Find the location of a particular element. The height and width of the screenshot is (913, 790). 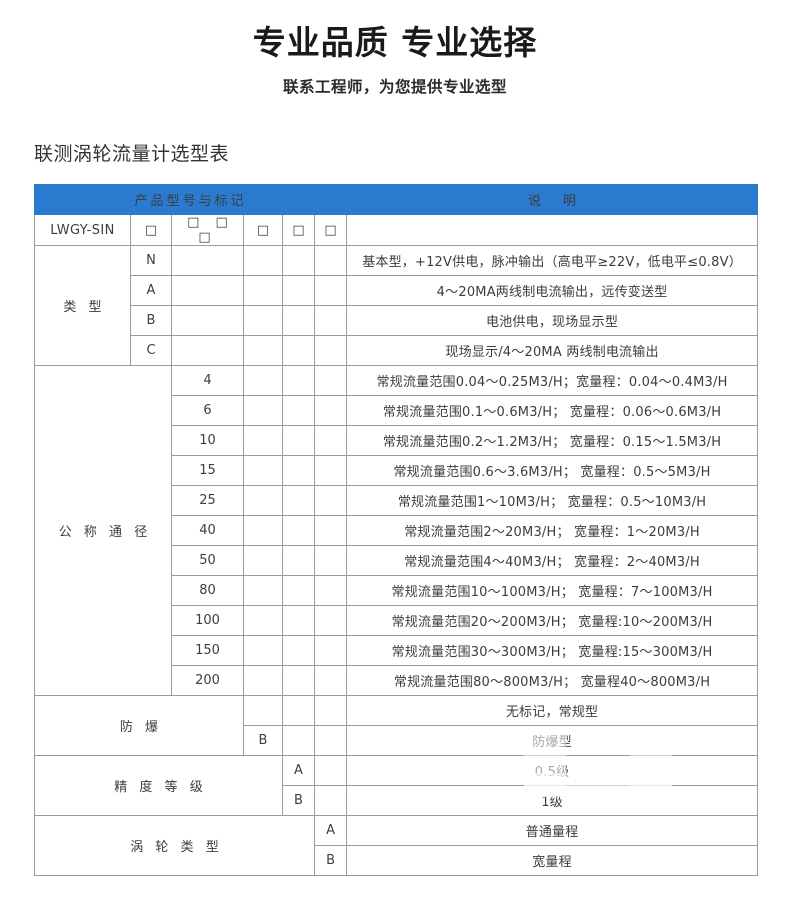

table-row: 精 度 等 级 A 0.5级 is located at coordinates (396, 785).